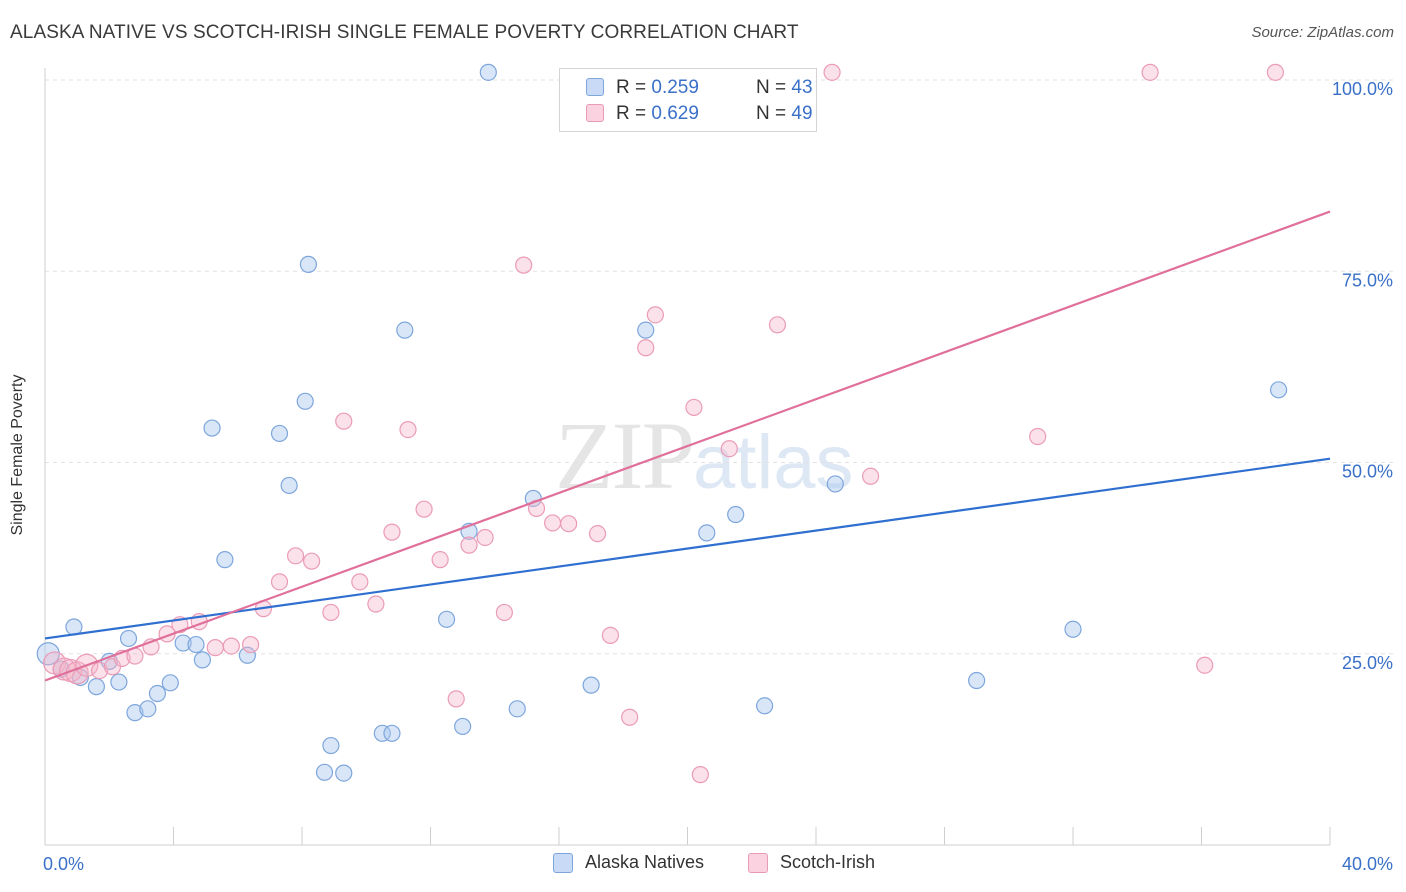  I want to click on n-value: 43, so click(802, 87).